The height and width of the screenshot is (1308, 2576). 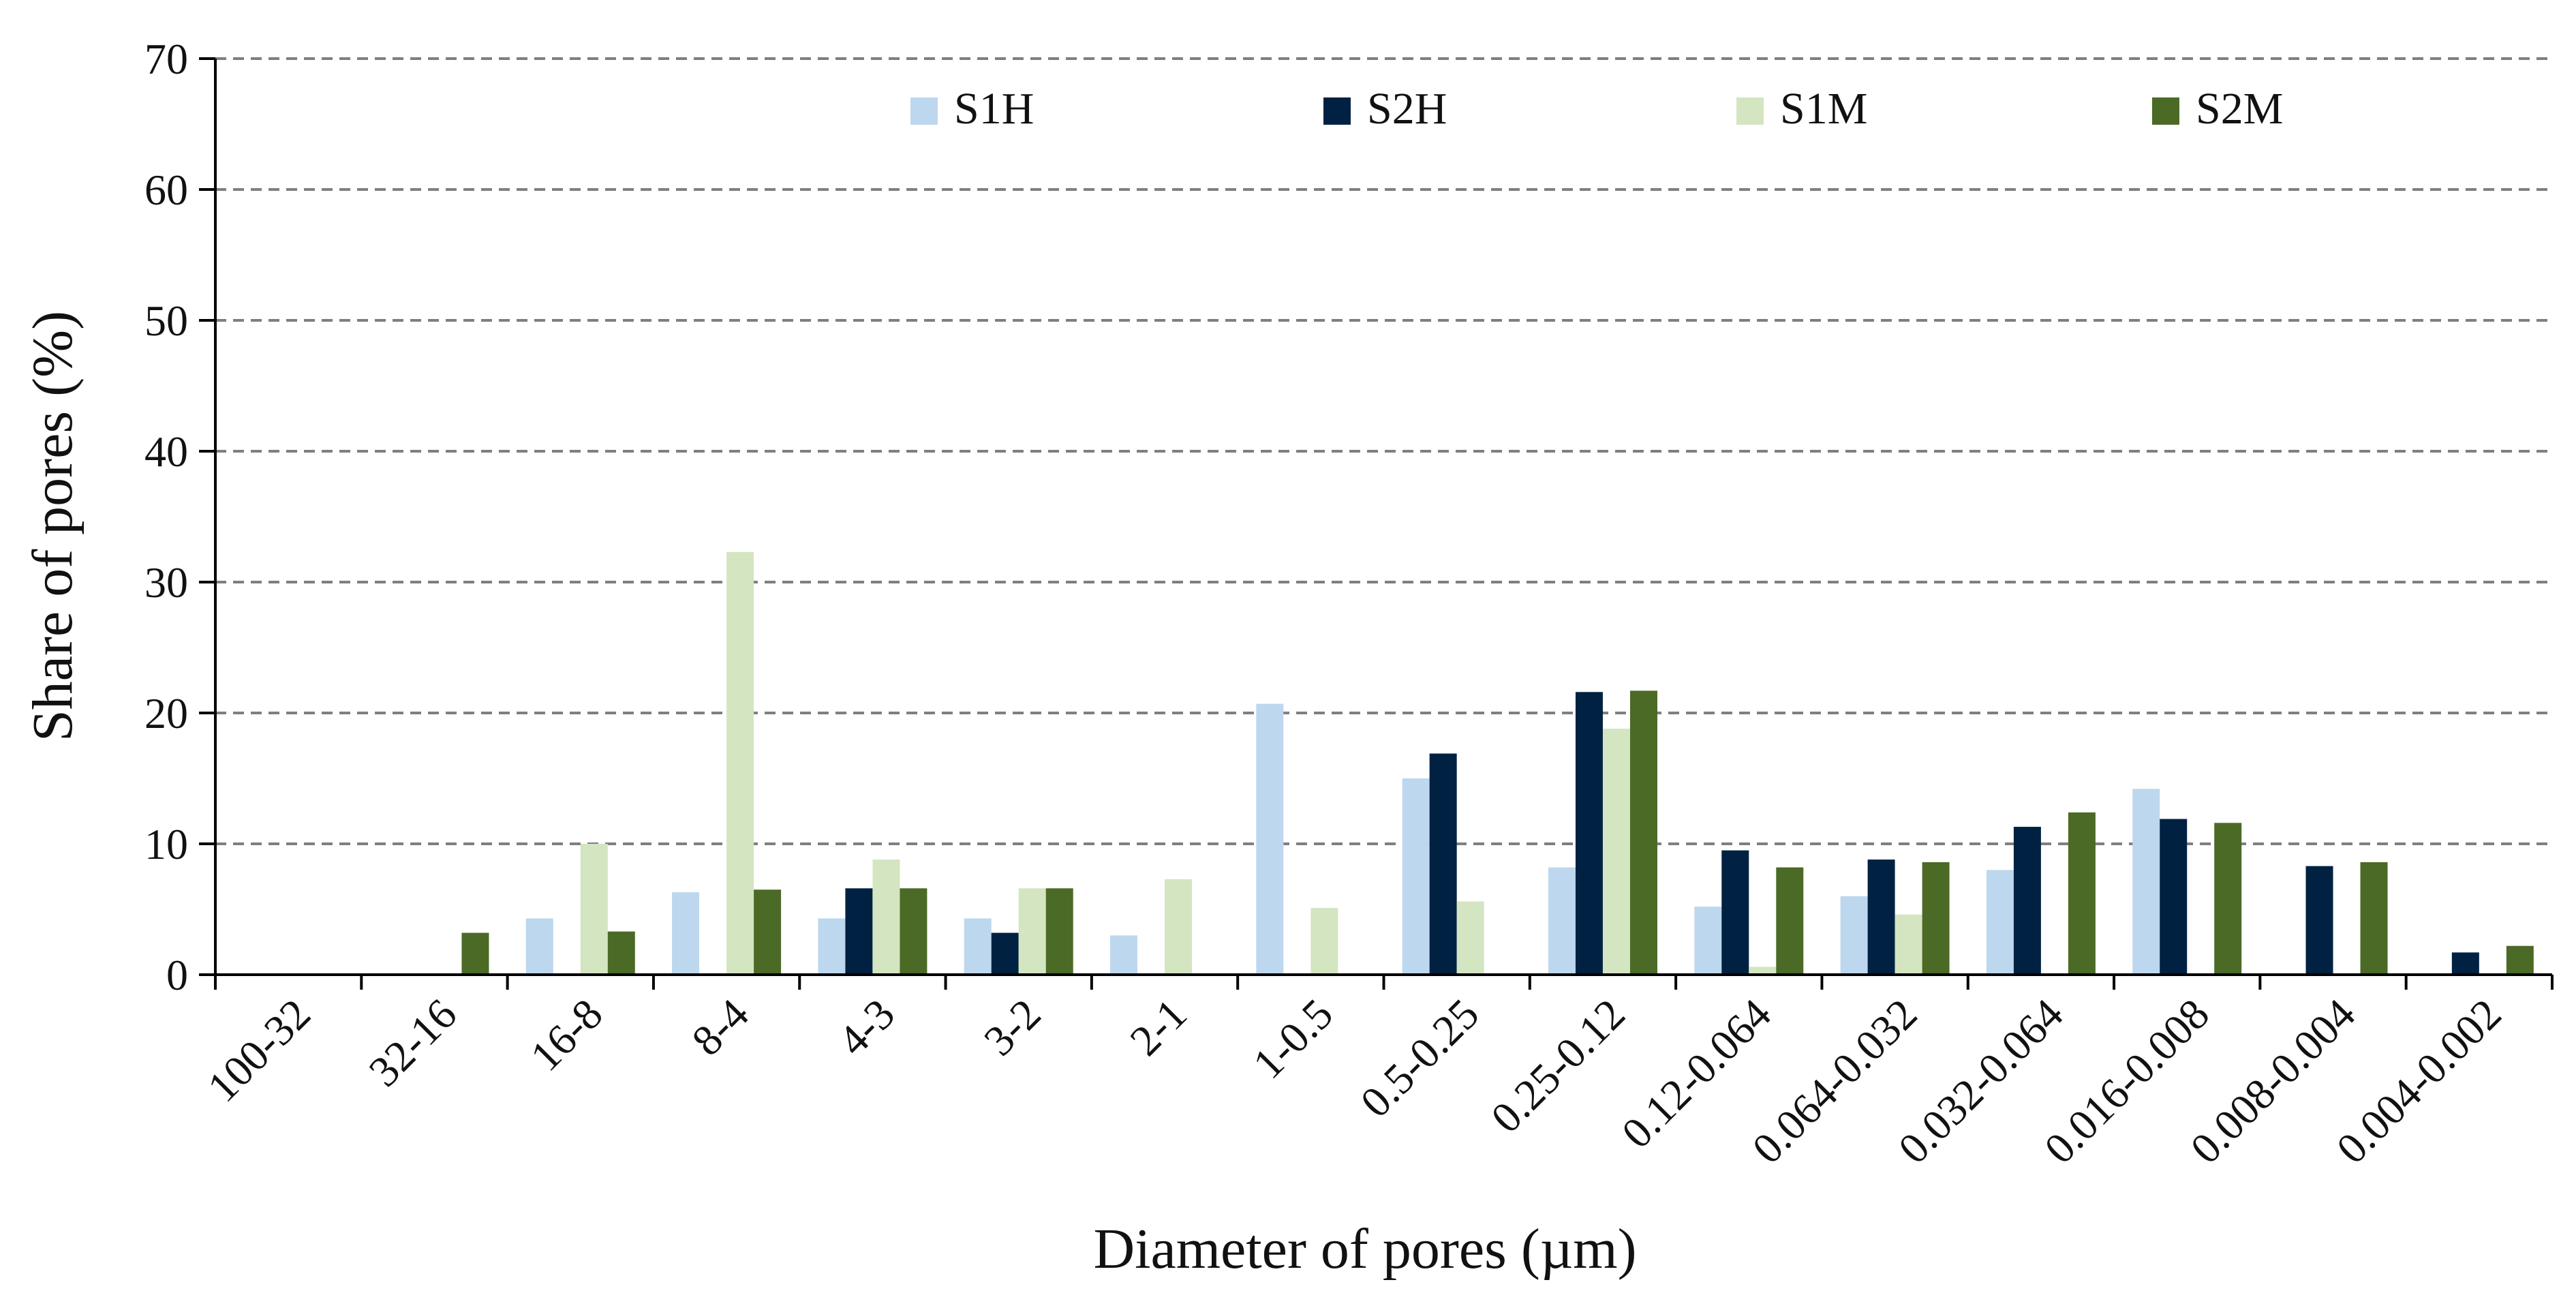 What do you see at coordinates (166, 190) in the screenshot?
I see `y-tick-label: 60` at bounding box center [166, 190].